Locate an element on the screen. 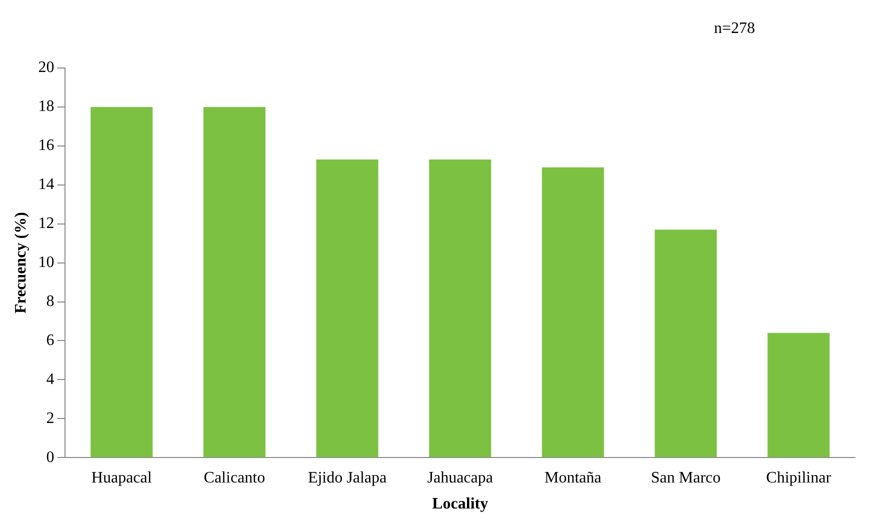 The image size is (873, 526). x-axis-title: Locality is located at coordinates (460, 504).